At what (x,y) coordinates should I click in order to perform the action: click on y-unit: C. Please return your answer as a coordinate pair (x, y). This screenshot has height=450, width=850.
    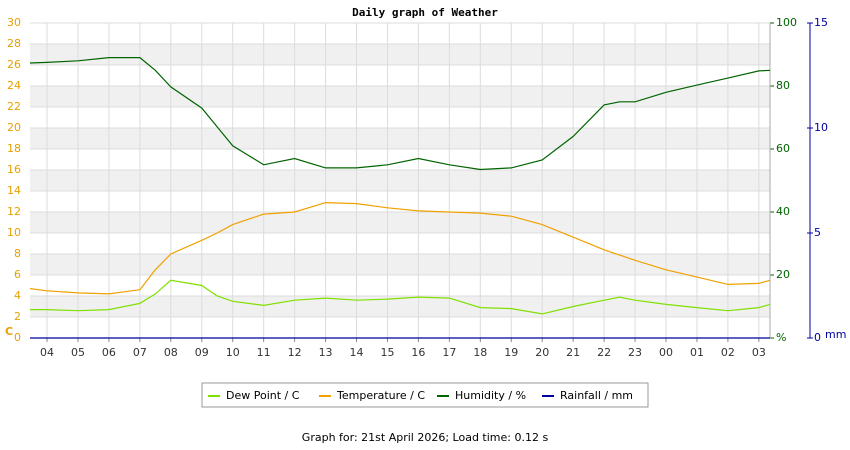
    Looking at the image, I should click on (9, 331).